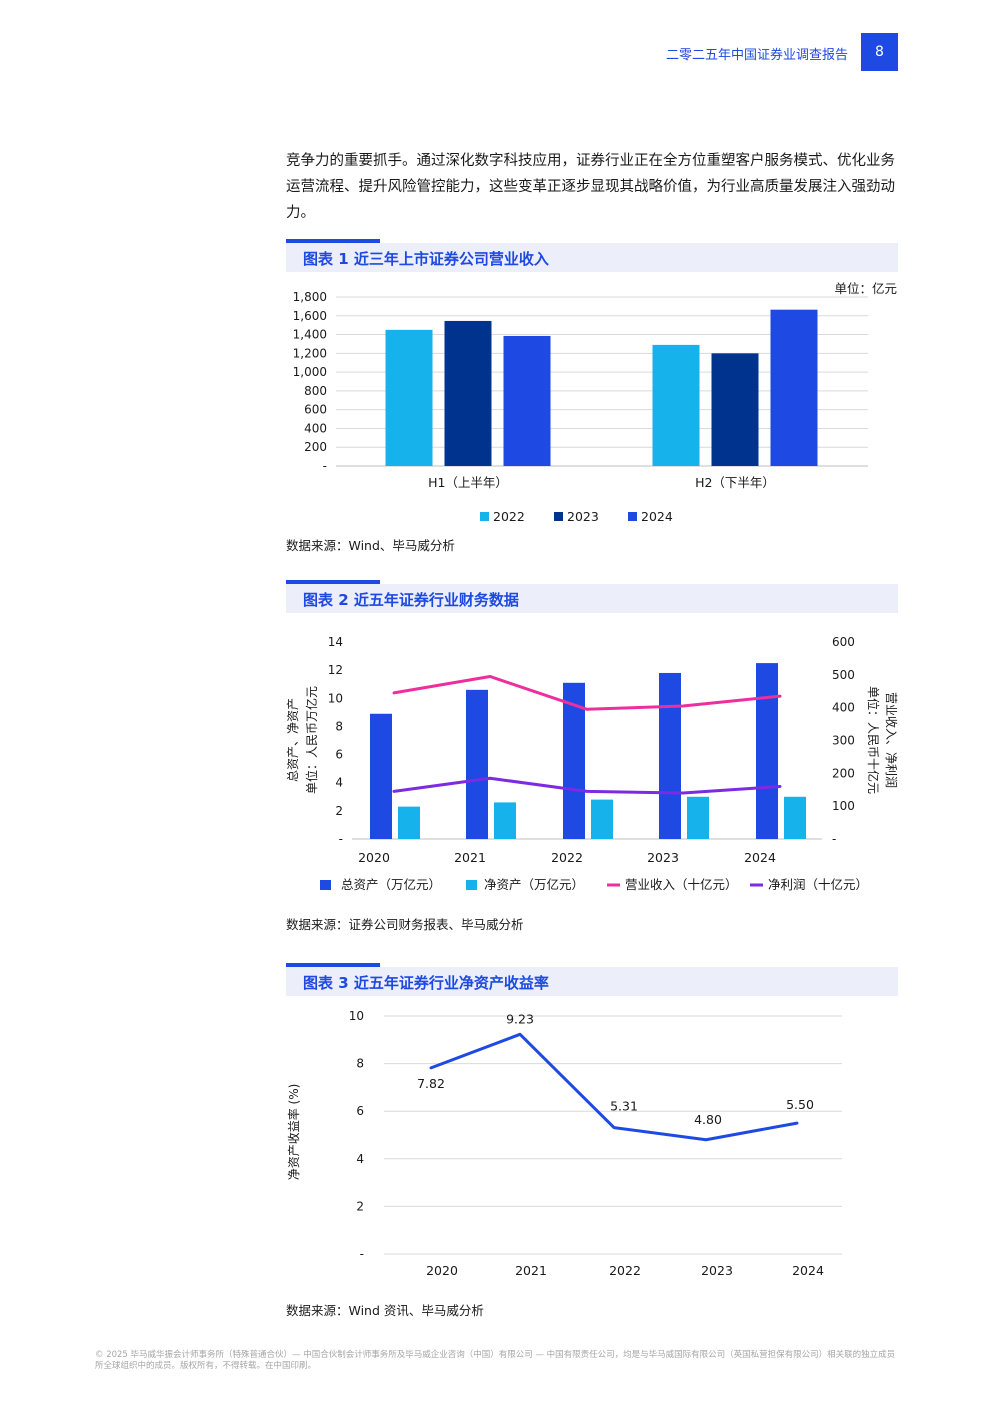 This screenshot has height=1403, width=992. Describe the element at coordinates (335, 642) in the screenshot. I see `chart2-y-left-tick: 14` at that location.